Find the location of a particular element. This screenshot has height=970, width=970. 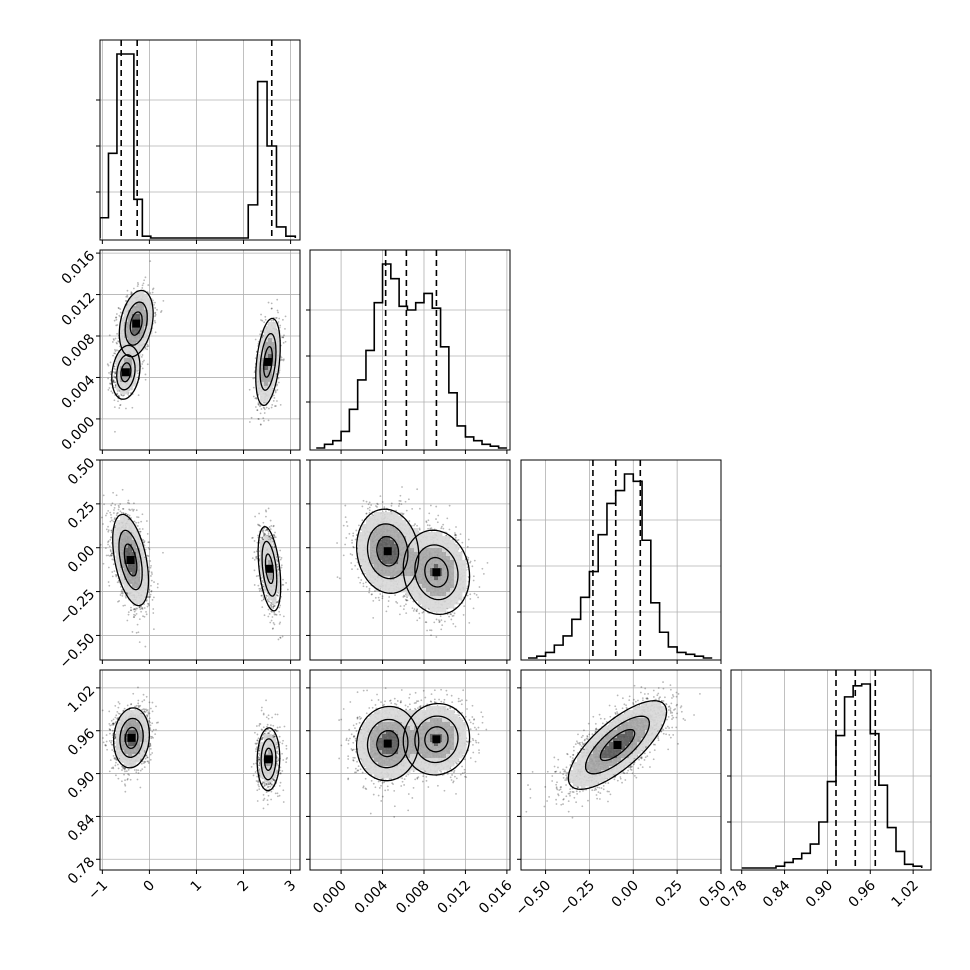

histogram-step is located at coordinates (198, 146).